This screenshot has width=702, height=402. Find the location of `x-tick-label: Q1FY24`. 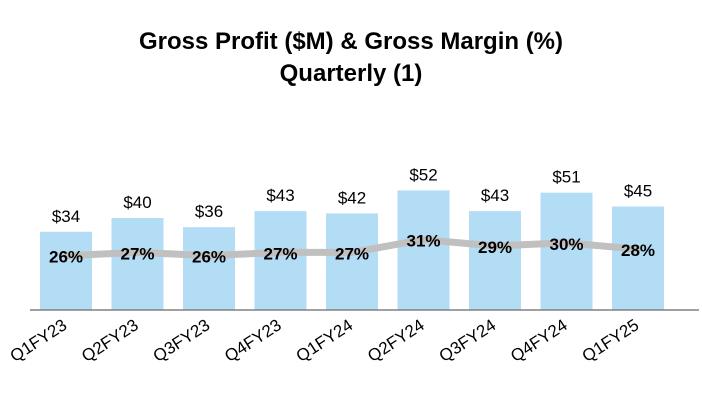

x-tick-label: Q1FY24 is located at coordinates (324, 340).